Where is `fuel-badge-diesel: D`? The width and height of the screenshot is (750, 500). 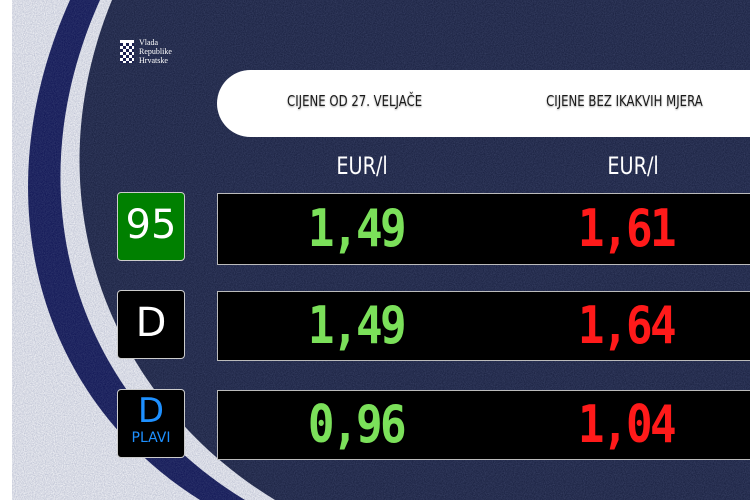 fuel-badge-diesel: D is located at coordinates (151, 324).